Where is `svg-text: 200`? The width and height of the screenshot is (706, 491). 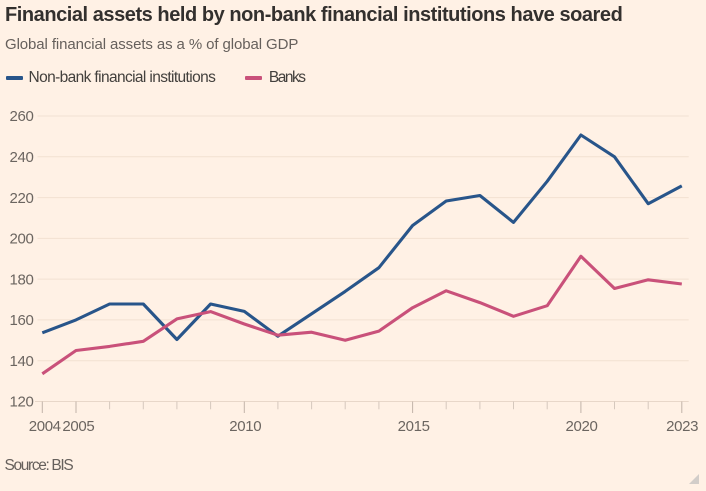 svg-text: 200 is located at coordinates (22, 239).